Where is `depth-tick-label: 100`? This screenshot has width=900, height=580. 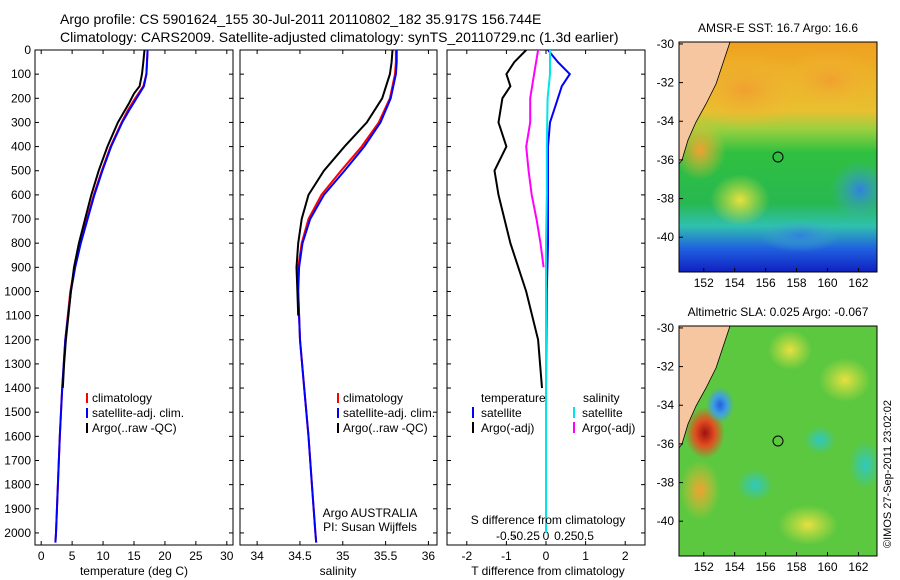
depth-tick-label: 100 is located at coordinates (21, 74).